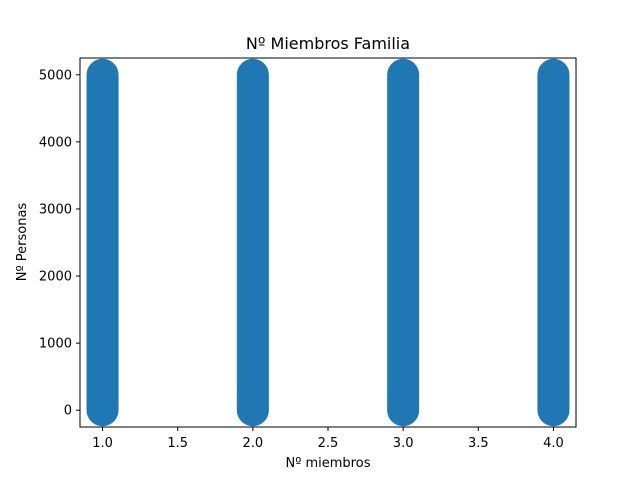 The image size is (640, 480). Describe the element at coordinates (55, 142) in the screenshot. I see `y-tick-label: 4000` at that location.